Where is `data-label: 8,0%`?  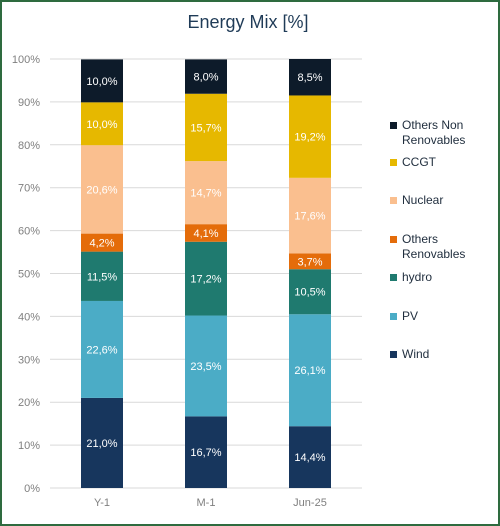 data-label: 8,0% is located at coordinates (205, 78).